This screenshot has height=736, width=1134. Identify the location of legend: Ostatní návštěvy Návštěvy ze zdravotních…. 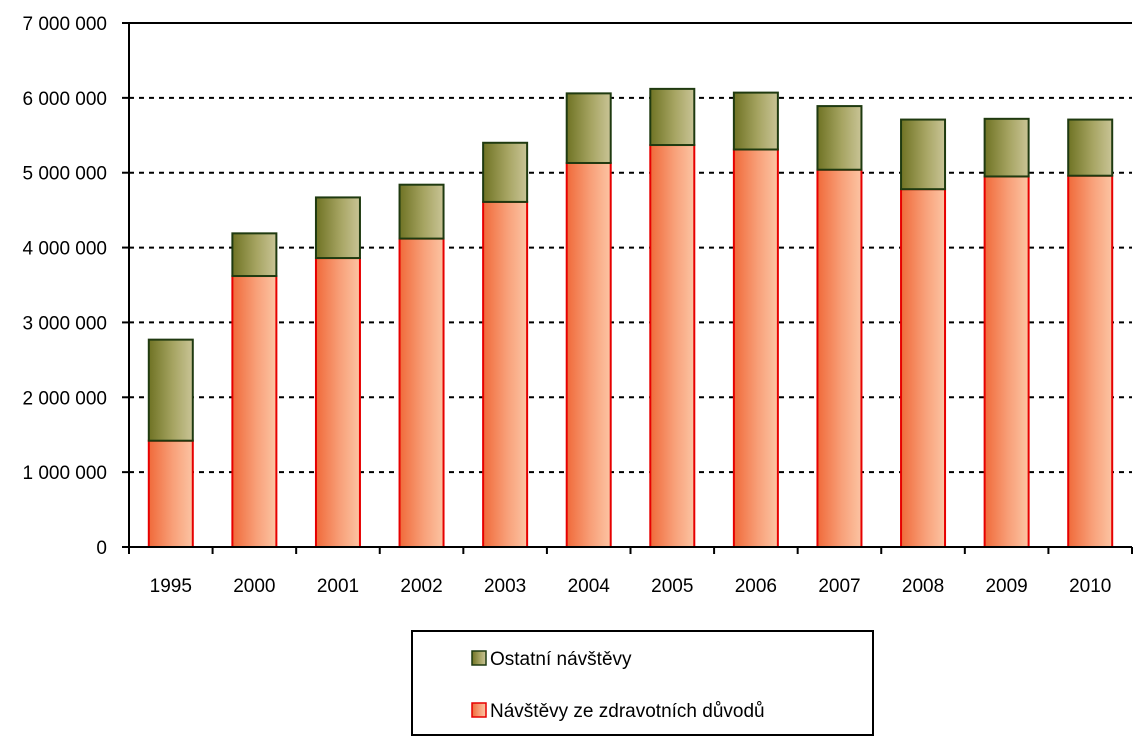
(642, 683).